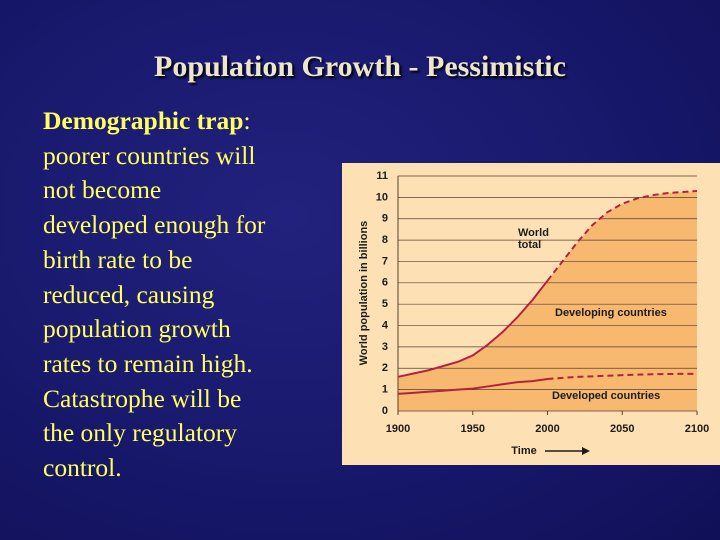 Image resolution: width=720 pixels, height=540 pixels. Describe the element at coordinates (148, 363) in the screenshot. I see `body-line: rates to remain high.` at that location.